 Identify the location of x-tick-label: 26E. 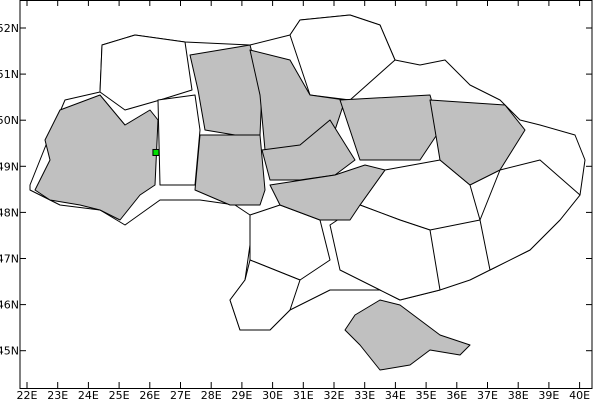
(149, 394).